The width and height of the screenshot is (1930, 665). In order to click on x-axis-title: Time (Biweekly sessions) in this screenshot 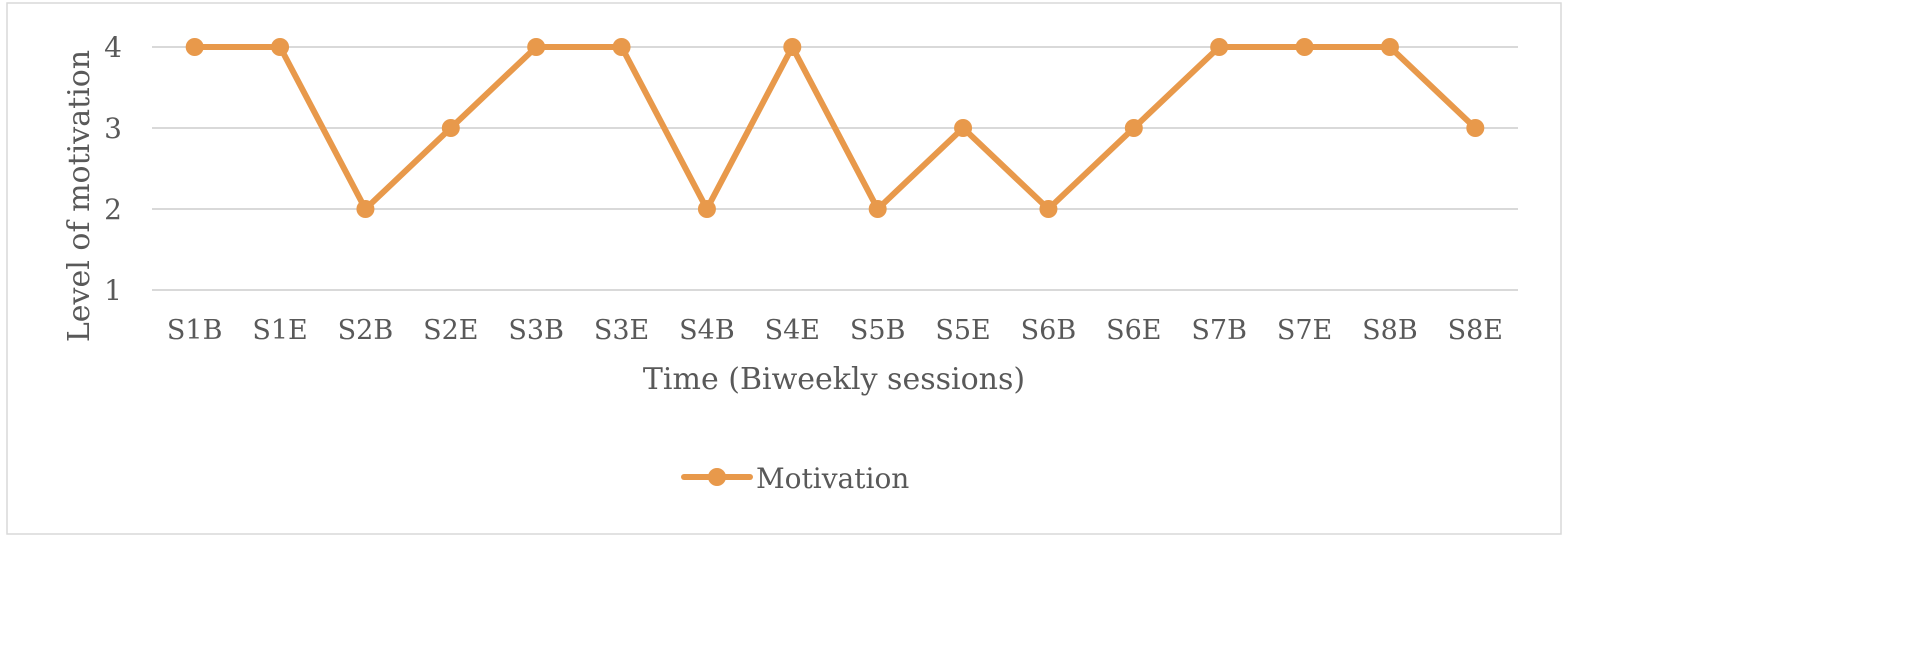, I will do `click(834, 379)`.